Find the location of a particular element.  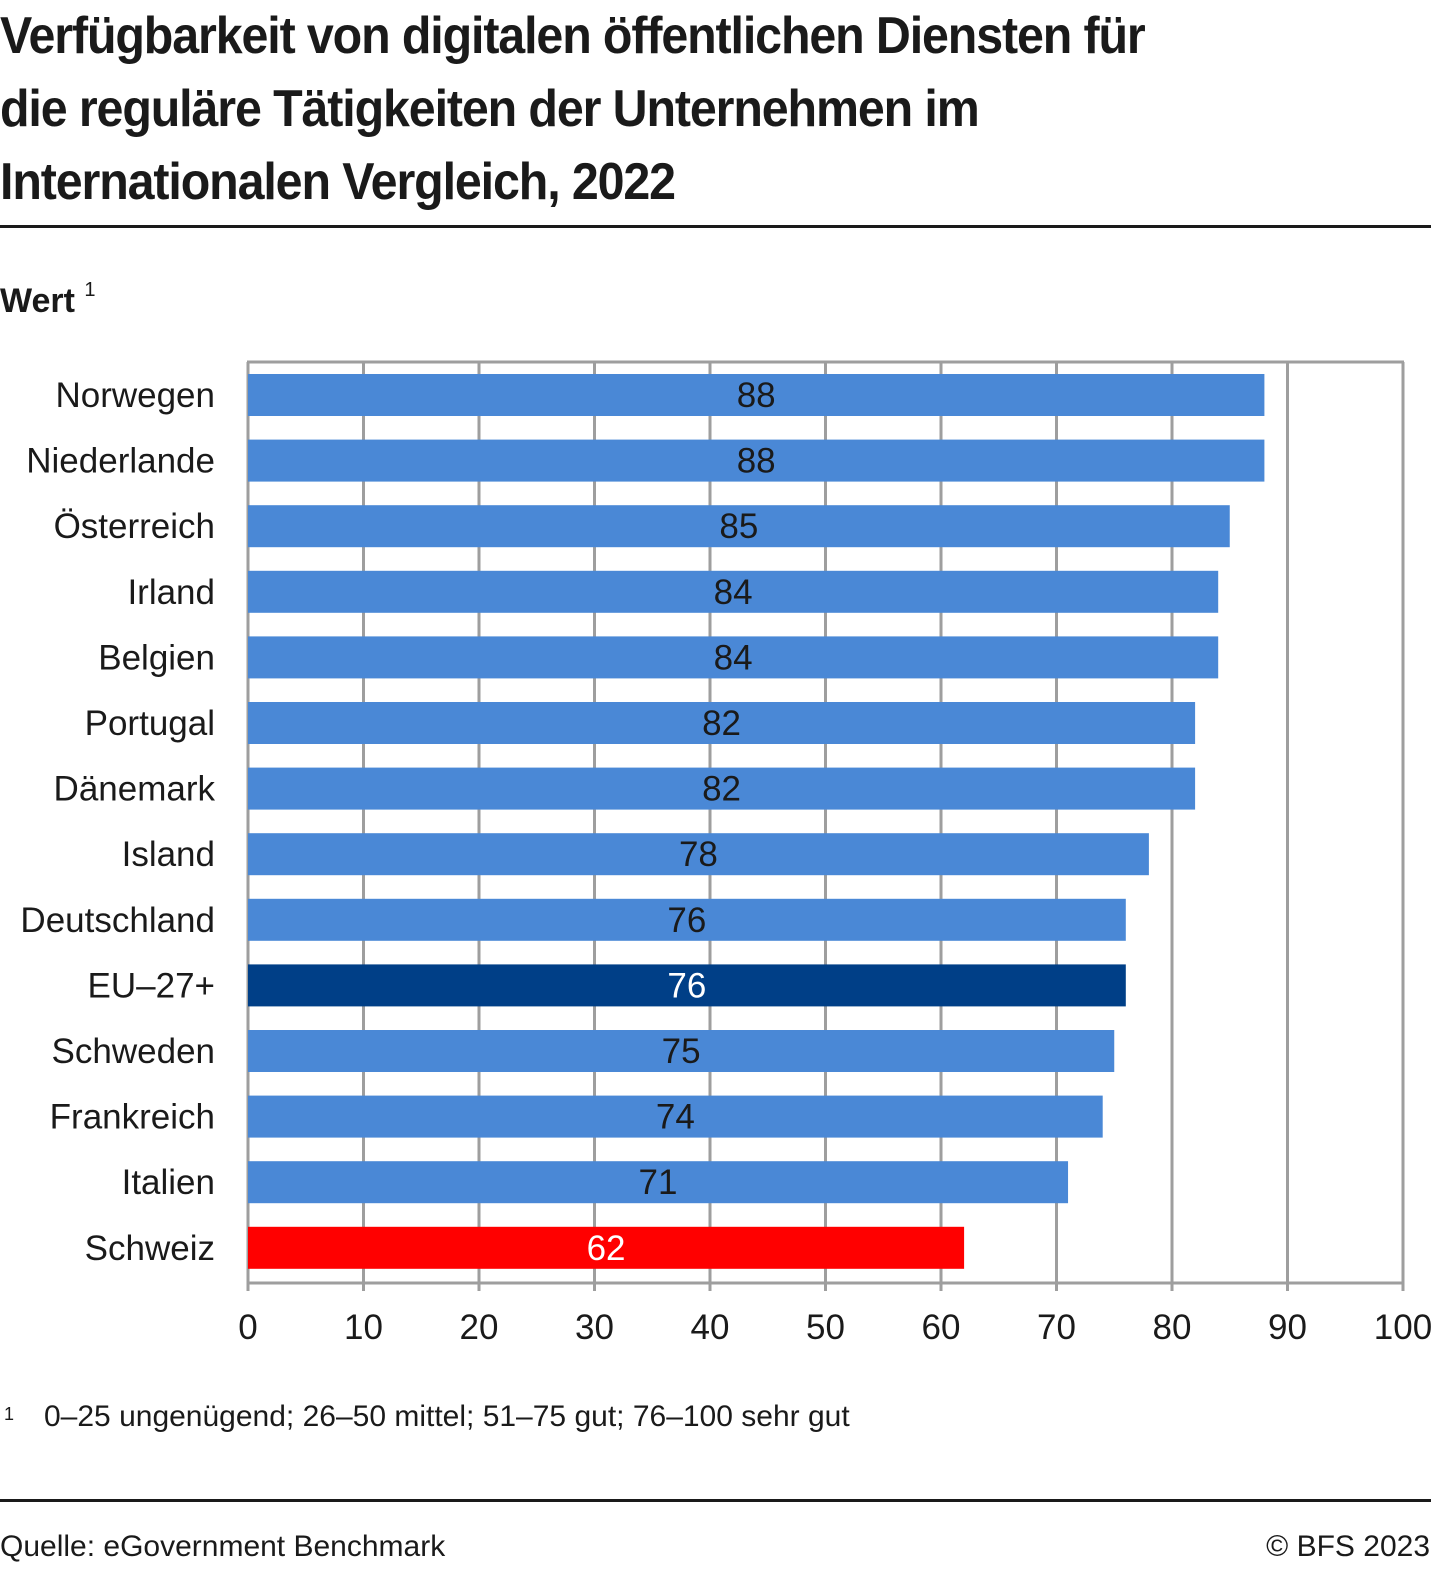

category-label: Schweden is located at coordinates (133, 1051).